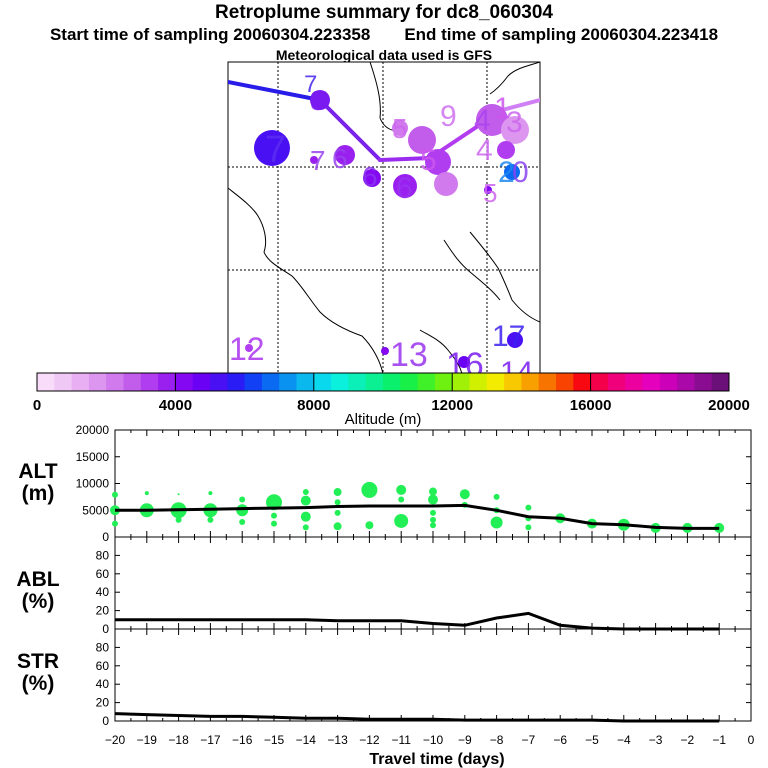 This screenshot has height=768, width=768. I want to click on x-tick-label: −2, so click(688, 740).